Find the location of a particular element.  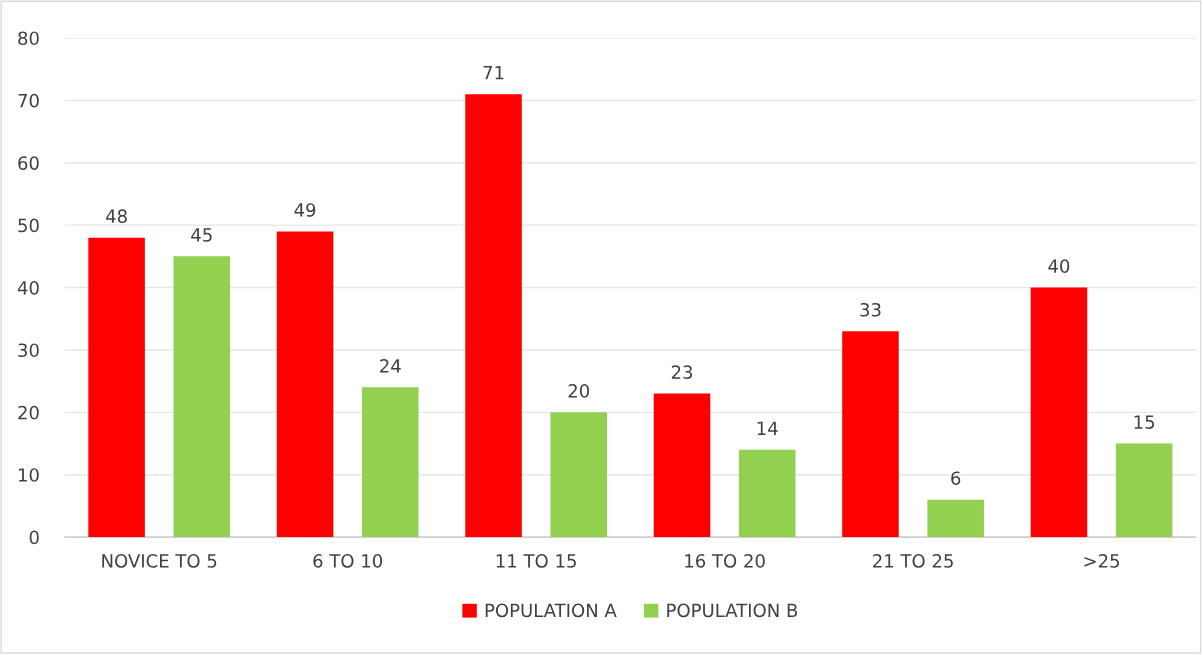

data-label: 24 is located at coordinates (390, 366).